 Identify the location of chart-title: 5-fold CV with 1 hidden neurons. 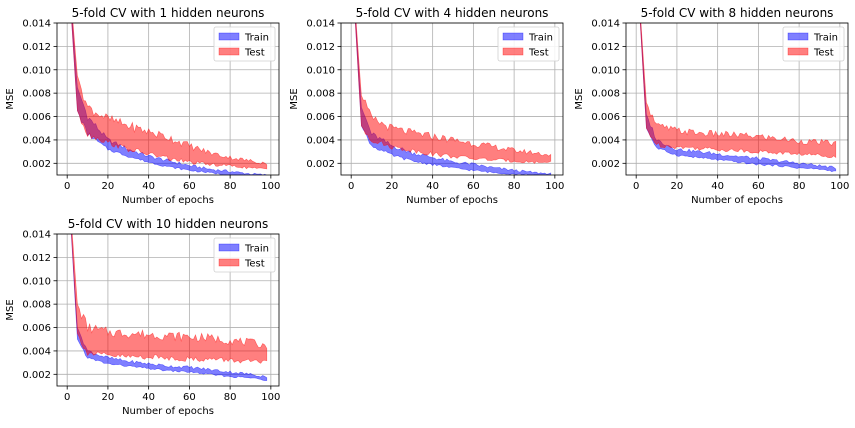
(168, 13).